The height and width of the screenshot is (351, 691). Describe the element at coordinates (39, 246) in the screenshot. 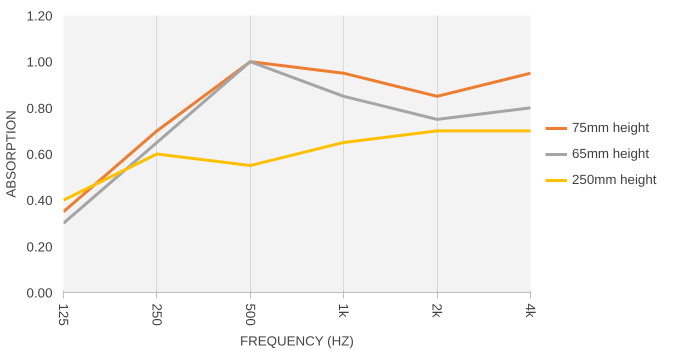

I see `y-tick-label: 0.20` at that location.